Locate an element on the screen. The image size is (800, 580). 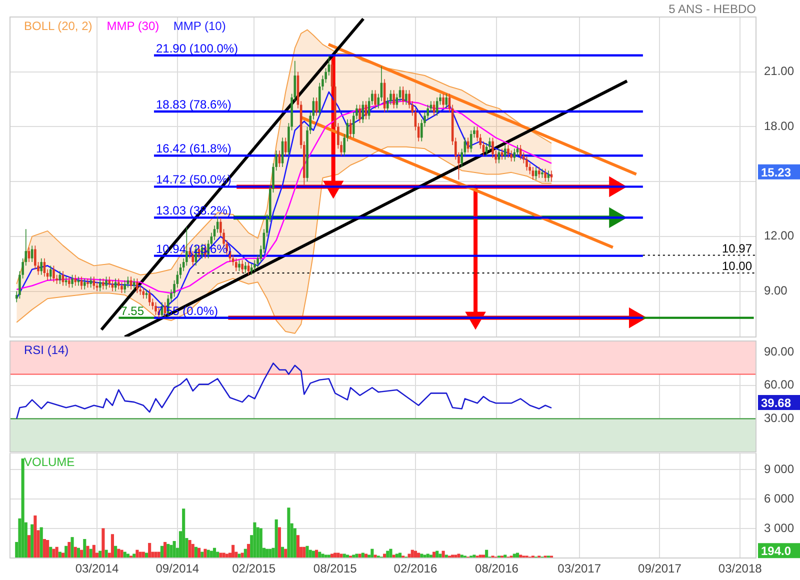
y-tick-label: 12.00 is located at coordinates (779, 235).